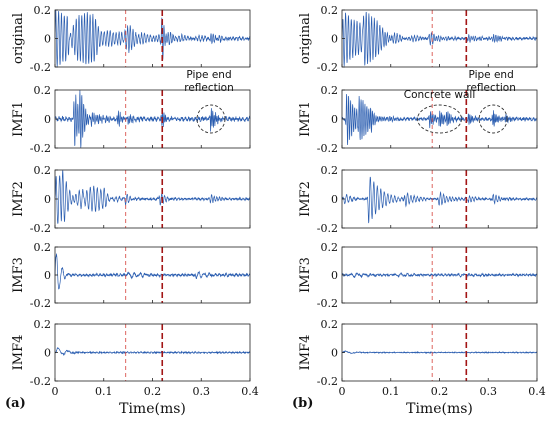 The width and height of the screenshot is (550, 427). I want to click on subplot-0-0: 0.2 0 -0.2 original, so click(131, 39).